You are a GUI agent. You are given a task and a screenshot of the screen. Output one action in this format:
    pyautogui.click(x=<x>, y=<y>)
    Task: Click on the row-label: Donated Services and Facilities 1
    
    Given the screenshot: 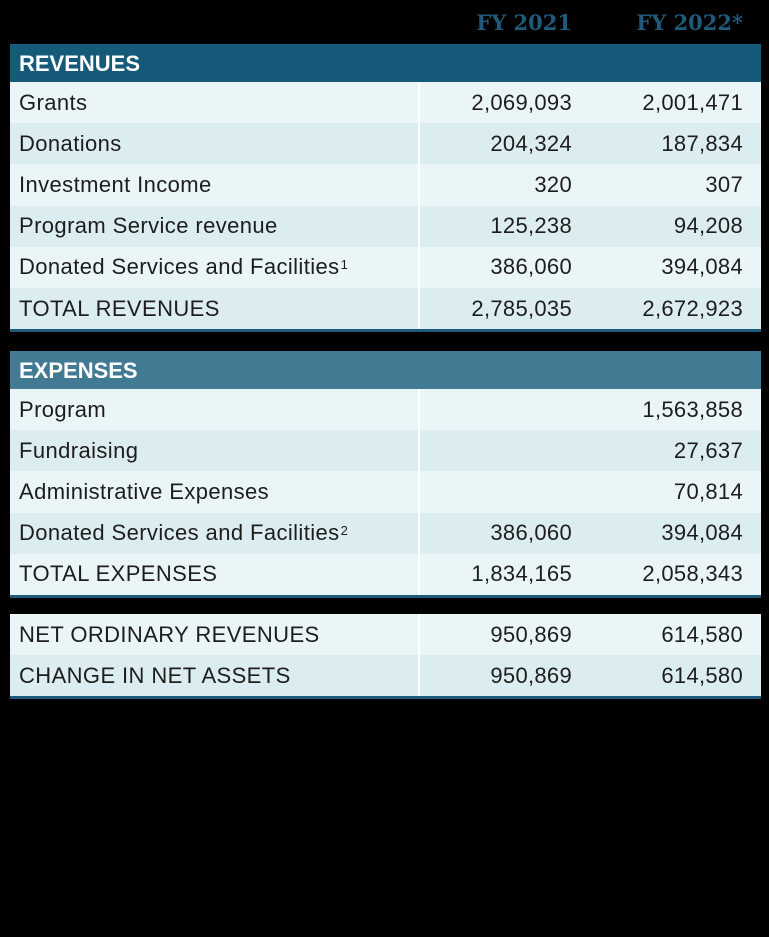 What is the action you would take?
    pyautogui.click(x=184, y=267)
    